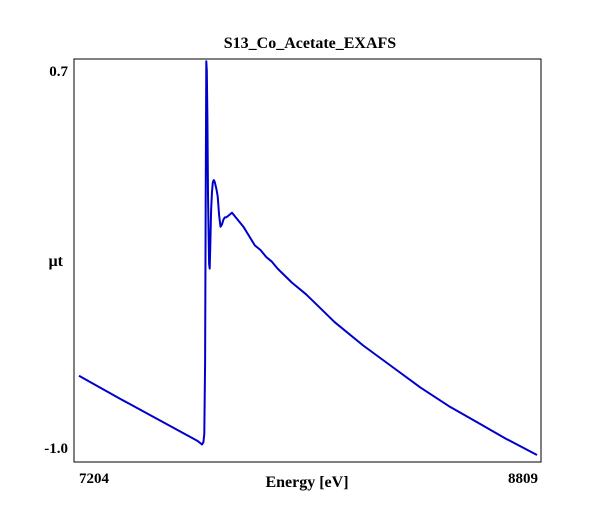  I want to click on x-tick-label-left: 7204, so click(94, 479).